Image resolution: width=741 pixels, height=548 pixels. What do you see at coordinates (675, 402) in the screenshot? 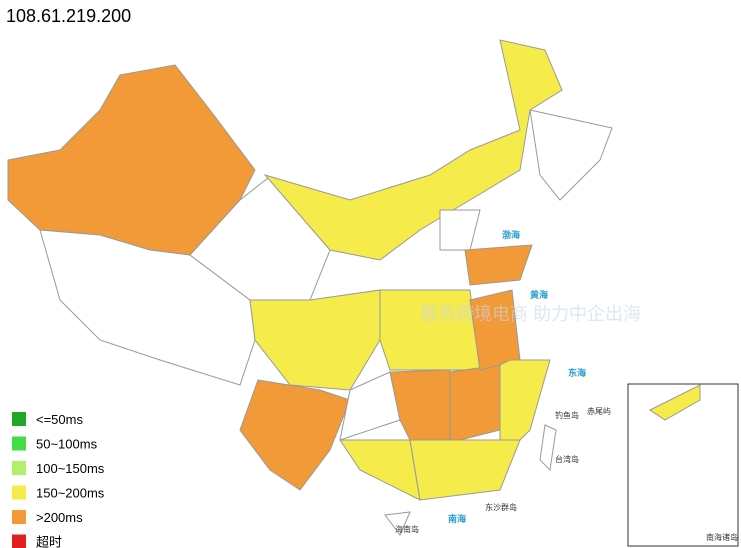
I see `inset-coast` at bounding box center [675, 402].